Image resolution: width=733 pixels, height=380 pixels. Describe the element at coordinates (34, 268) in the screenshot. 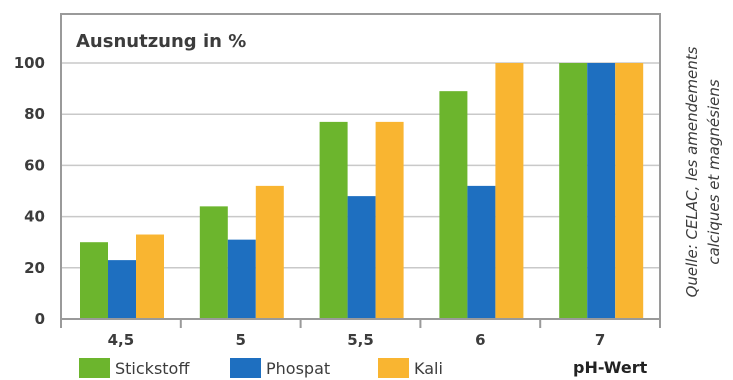

I see `y-tick-label: 20` at that location.